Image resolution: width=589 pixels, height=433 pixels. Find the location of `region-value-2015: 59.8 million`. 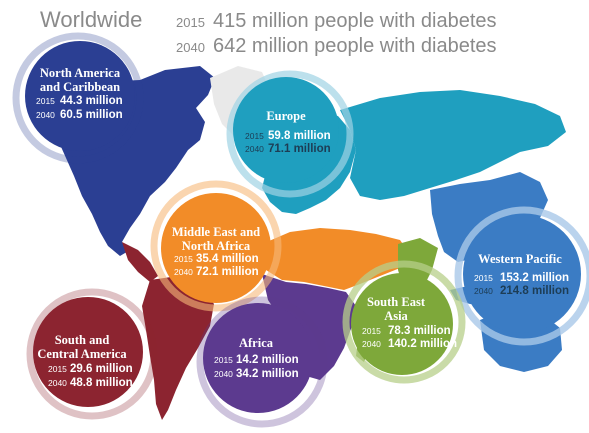

region-value-2015: 59.8 million is located at coordinates (299, 136).